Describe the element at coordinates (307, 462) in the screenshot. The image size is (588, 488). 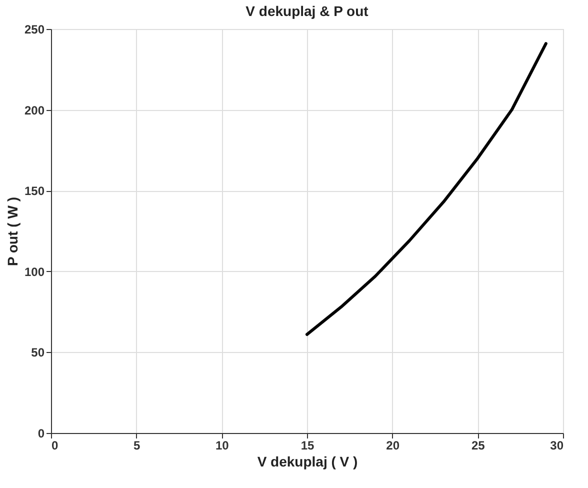
I see `x-axis-title: V dekuplaj ( V )` at that location.